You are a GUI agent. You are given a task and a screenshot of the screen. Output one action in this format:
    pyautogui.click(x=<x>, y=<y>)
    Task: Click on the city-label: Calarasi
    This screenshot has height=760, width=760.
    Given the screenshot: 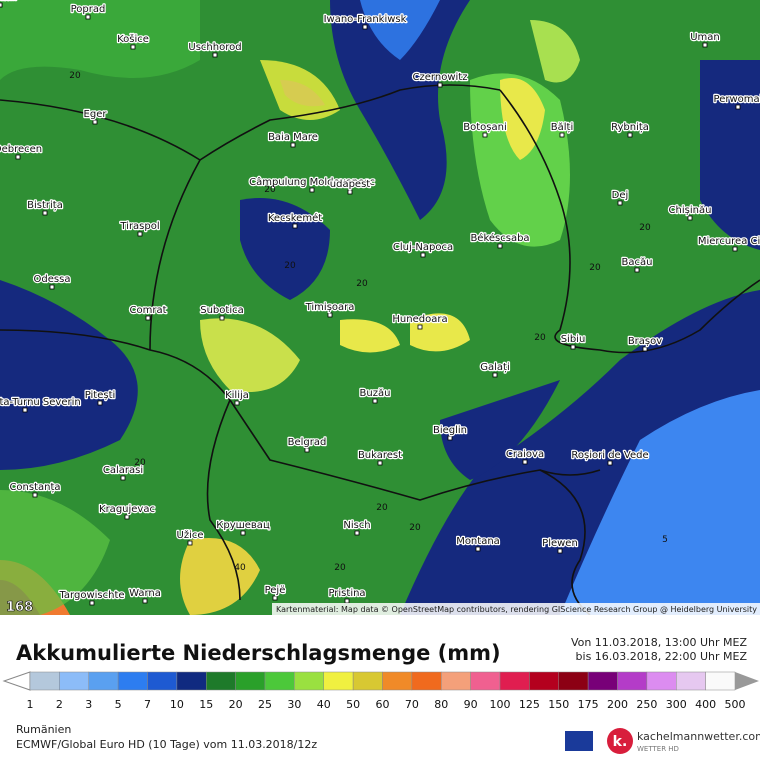 What is the action you would take?
    pyautogui.click(x=123, y=470)
    